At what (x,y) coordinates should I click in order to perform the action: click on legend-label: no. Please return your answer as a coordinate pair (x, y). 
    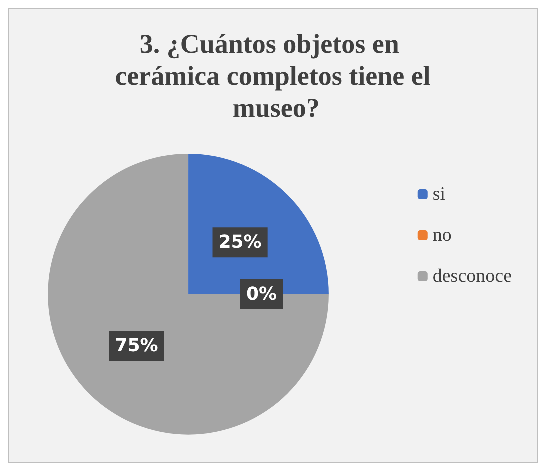
    Looking at the image, I should click on (442, 235).